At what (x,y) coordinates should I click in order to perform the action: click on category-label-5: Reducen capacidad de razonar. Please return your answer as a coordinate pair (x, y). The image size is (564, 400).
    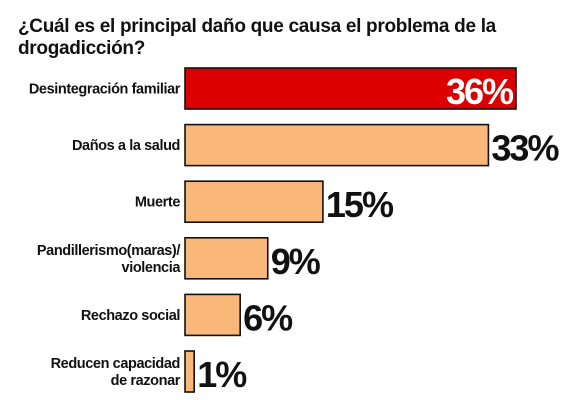
    Looking at the image, I should click on (116, 372).